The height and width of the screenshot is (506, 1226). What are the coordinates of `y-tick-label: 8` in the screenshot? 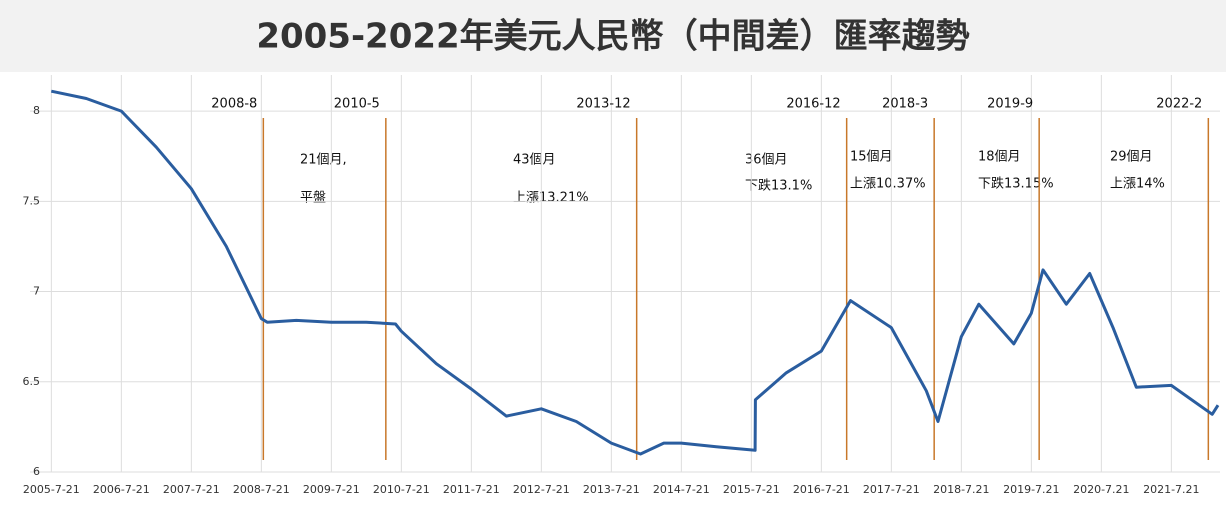 It's located at (36, 110).